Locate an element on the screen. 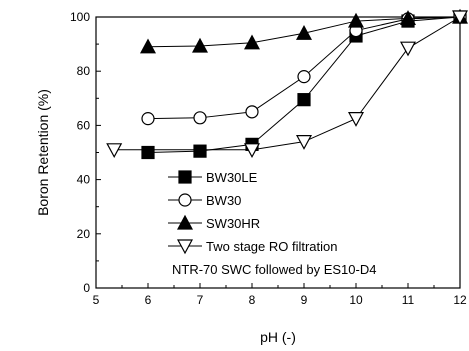 The image size is (469, 351). x-tick-label: 6 is located at coordinates (148, 300).